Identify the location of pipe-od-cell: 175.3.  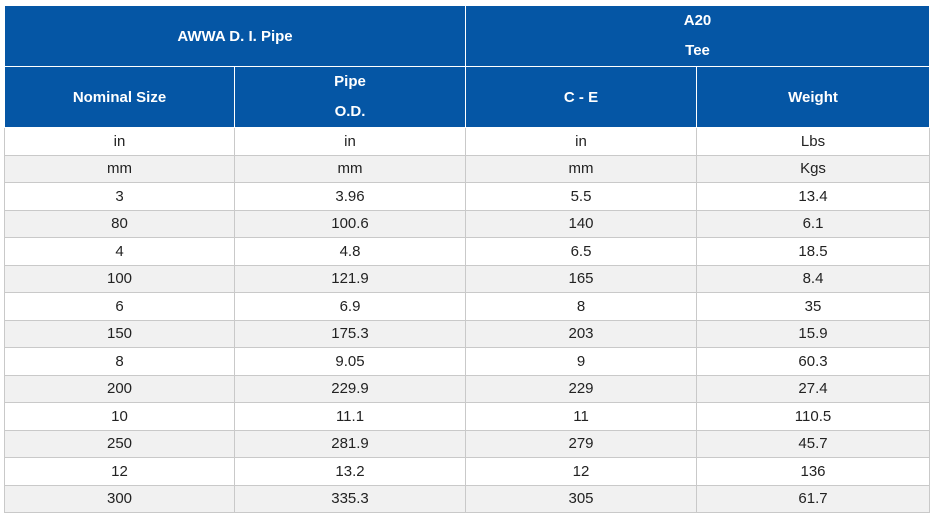
(350, 333).